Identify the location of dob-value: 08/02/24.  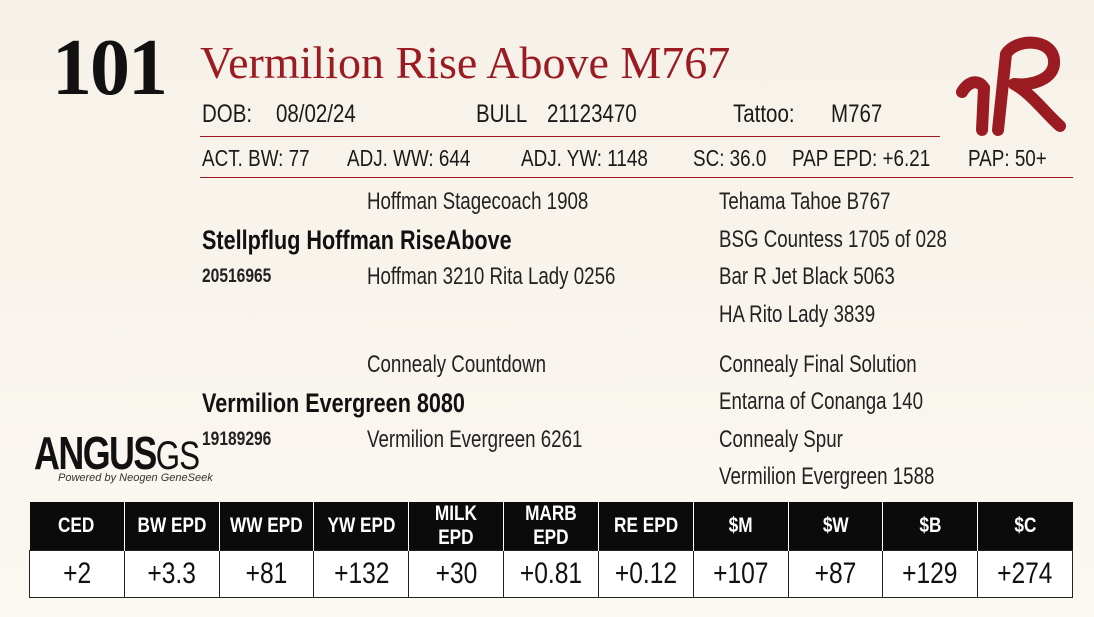
(316, 114).